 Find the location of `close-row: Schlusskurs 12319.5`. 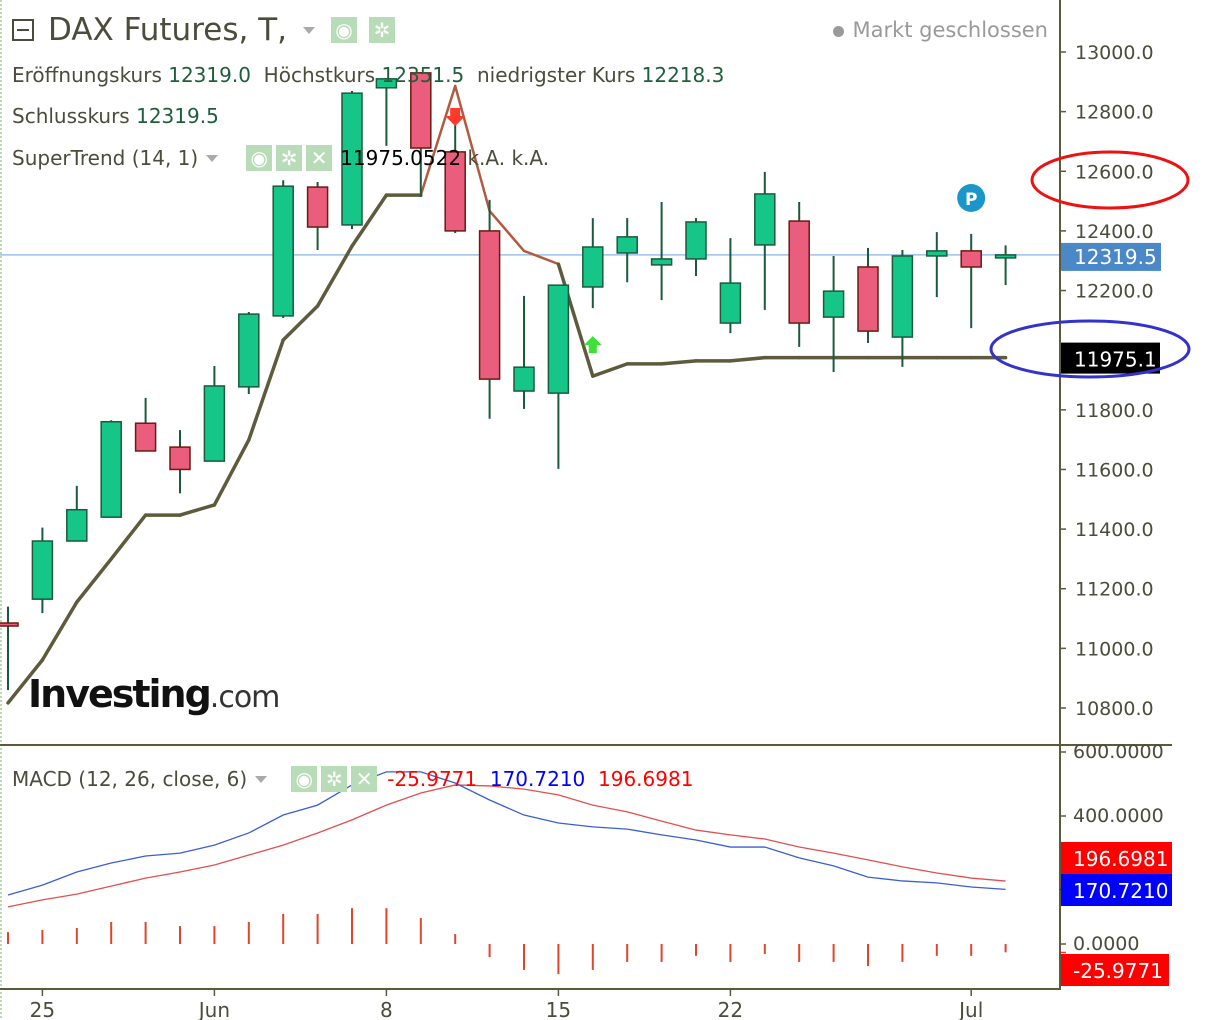

close-row: Schlusskurs 12319.5 is located at coordinates (115, 116).